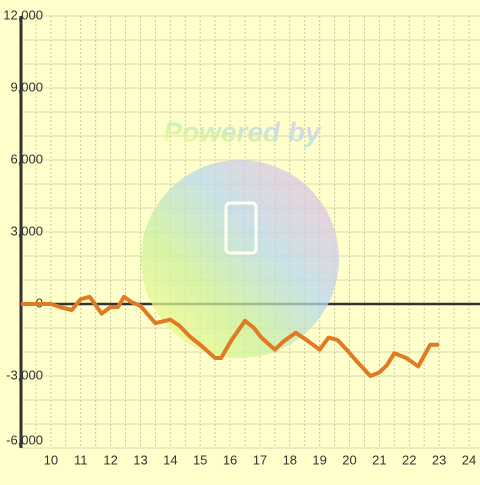 This screenshot has width=480, height=485. Describe the element at coordinates (26, 230) in the screenshot. I see `y-tick-label: 3,000` at that location.